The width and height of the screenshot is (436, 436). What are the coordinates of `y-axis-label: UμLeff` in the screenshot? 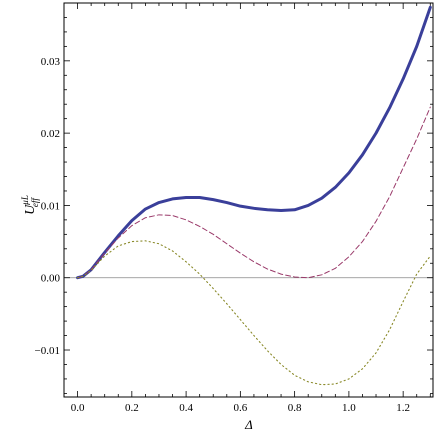 It's located at (30, 205).